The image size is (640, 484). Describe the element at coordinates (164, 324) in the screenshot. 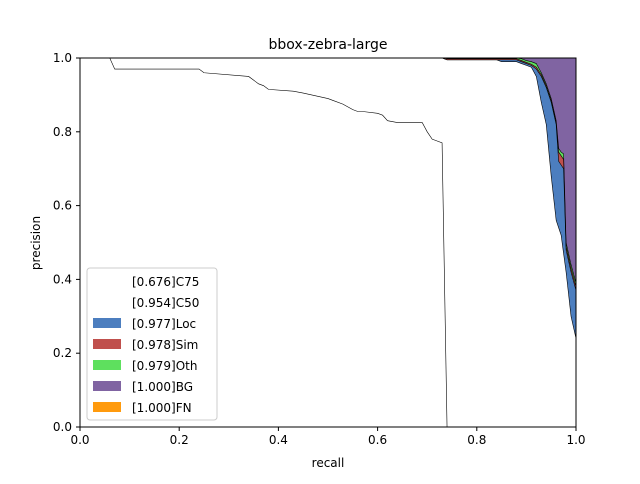

I see `legend-label: [0.977]Loc` at that location.